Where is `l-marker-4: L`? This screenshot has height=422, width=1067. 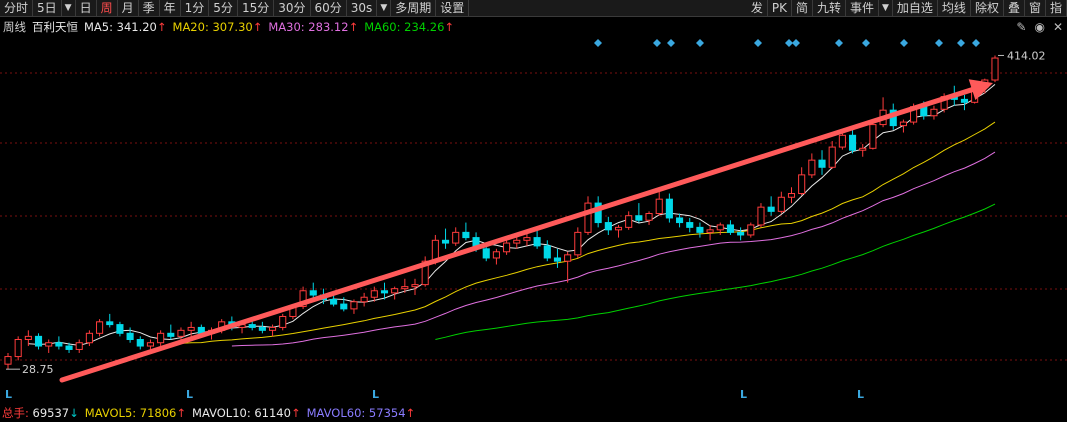 l-marker-4: L is located at coordinates (860, 394).